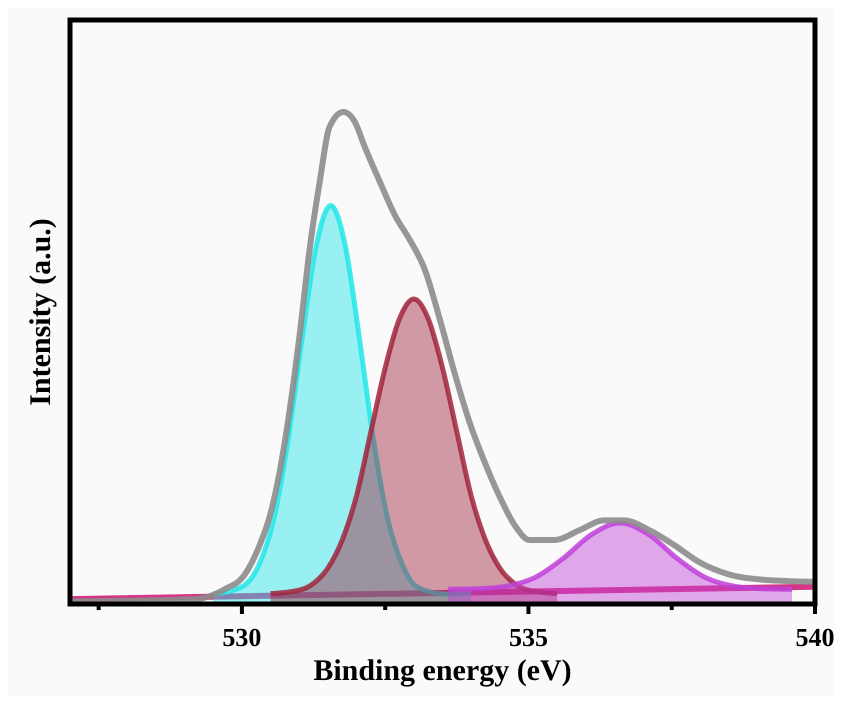 This screenshot has height=704, width=842. I want to click on x-tick-label: 530, so click(242, 637).